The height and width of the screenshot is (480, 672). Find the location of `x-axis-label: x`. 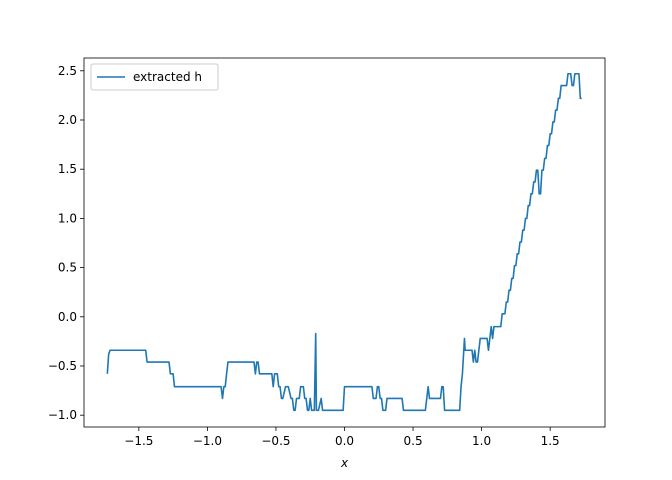

x-axis-label: x is located at coordinates (344, 463).